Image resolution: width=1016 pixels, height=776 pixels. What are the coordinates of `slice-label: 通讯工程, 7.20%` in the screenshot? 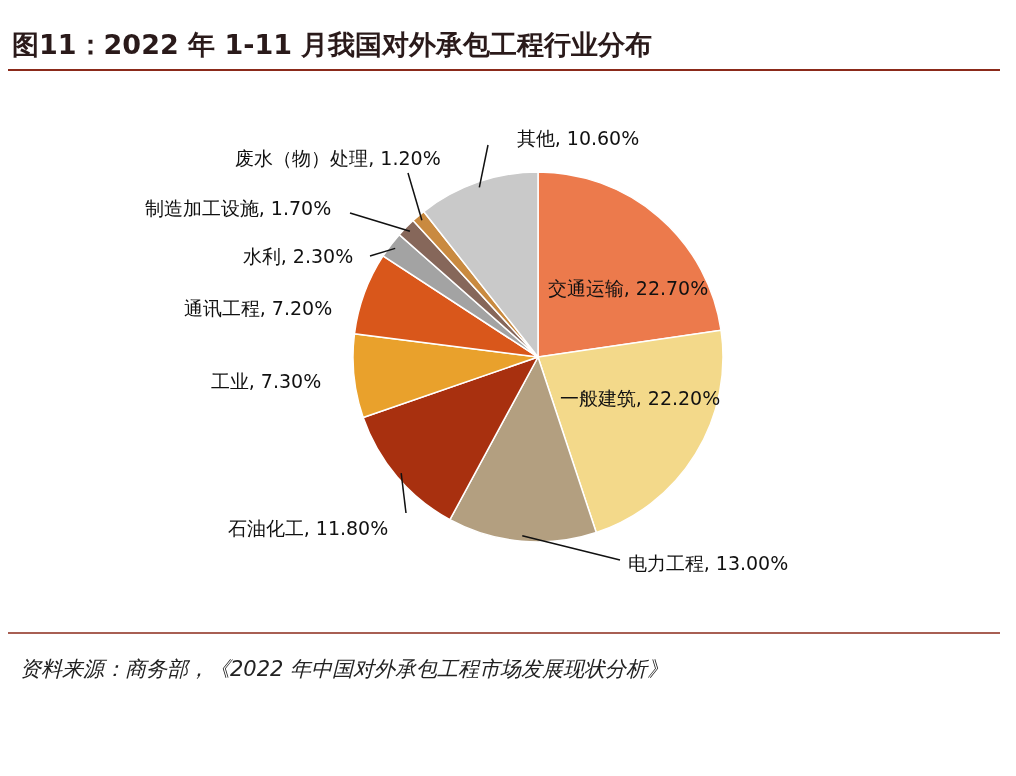 It's located at (258, 308).